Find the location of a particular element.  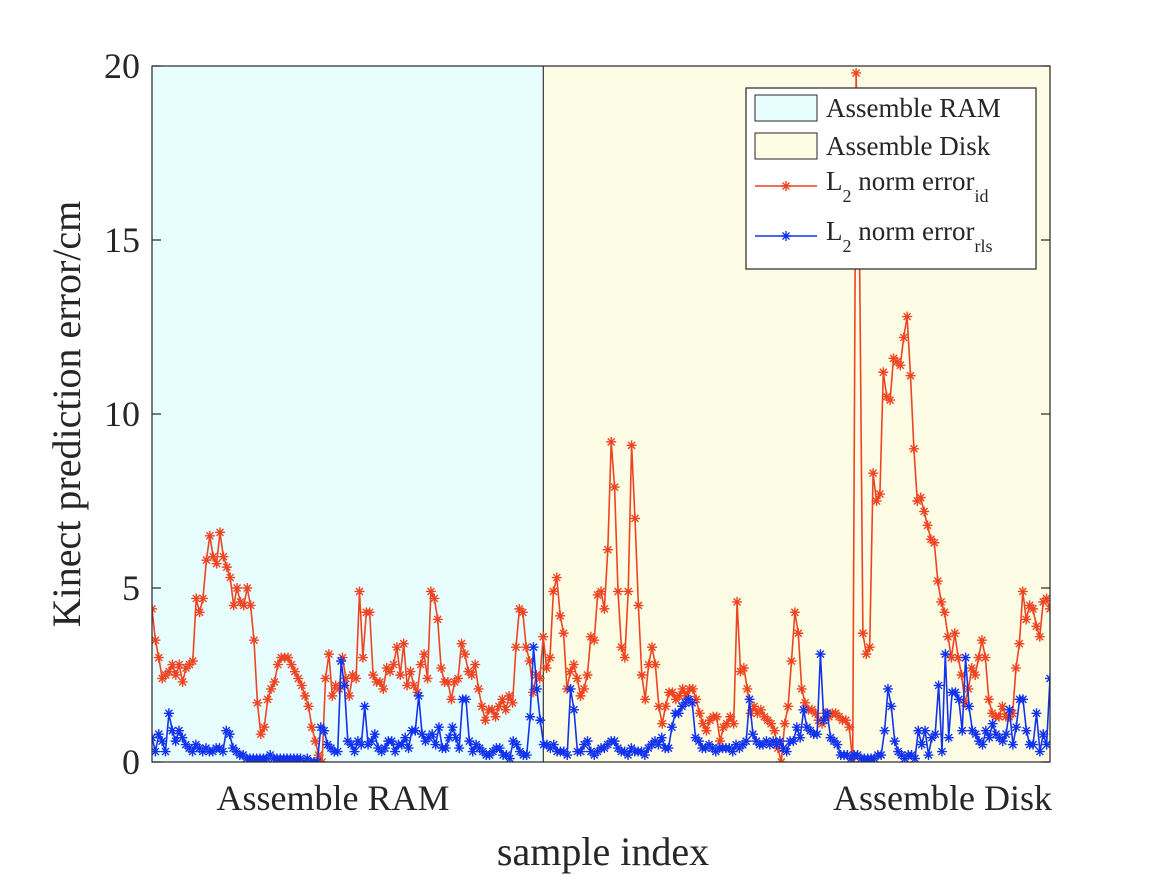

y-tick-labels: 0 5 10 15 20 is located at coordinates (122, 414).